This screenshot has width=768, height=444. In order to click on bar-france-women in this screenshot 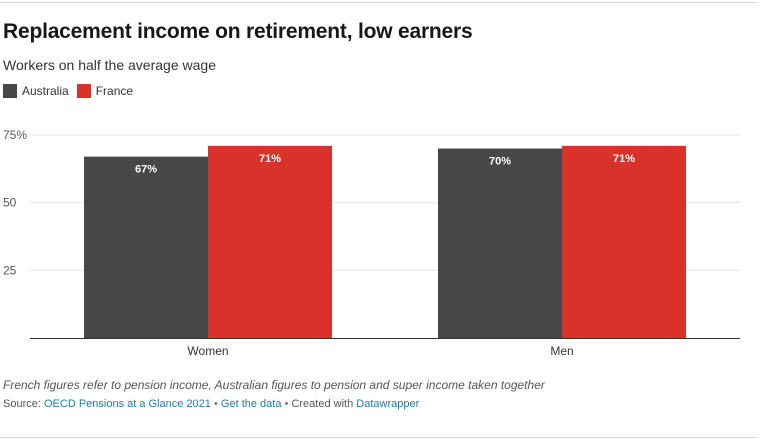, I will do `click(270, 241)`.